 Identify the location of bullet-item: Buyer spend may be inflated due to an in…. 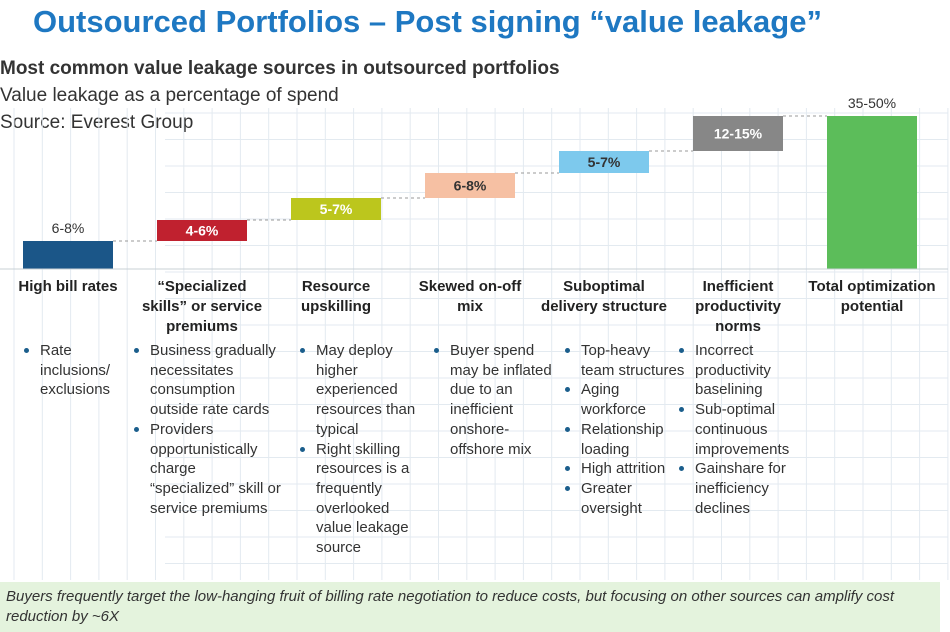
(494, 400).